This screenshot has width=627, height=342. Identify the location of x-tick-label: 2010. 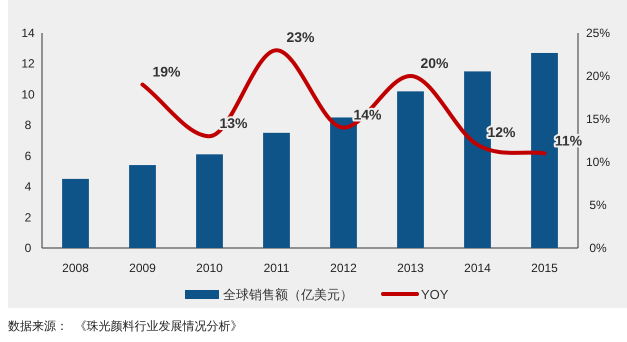
(210, 268).